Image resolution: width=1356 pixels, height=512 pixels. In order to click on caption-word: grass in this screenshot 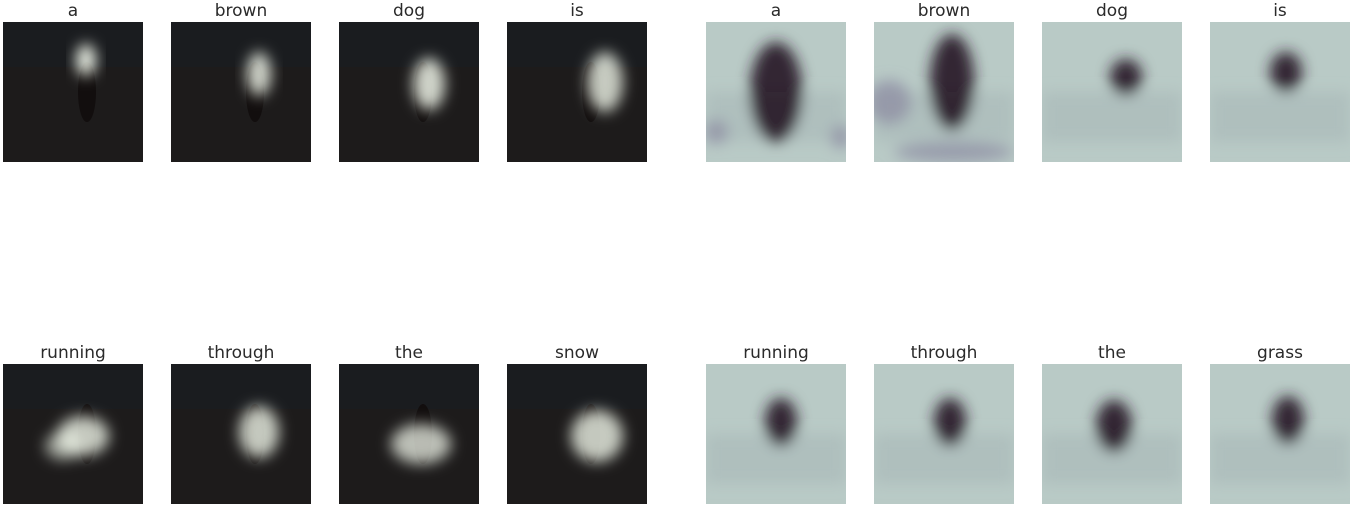, I will do `click(1280, 353)`.